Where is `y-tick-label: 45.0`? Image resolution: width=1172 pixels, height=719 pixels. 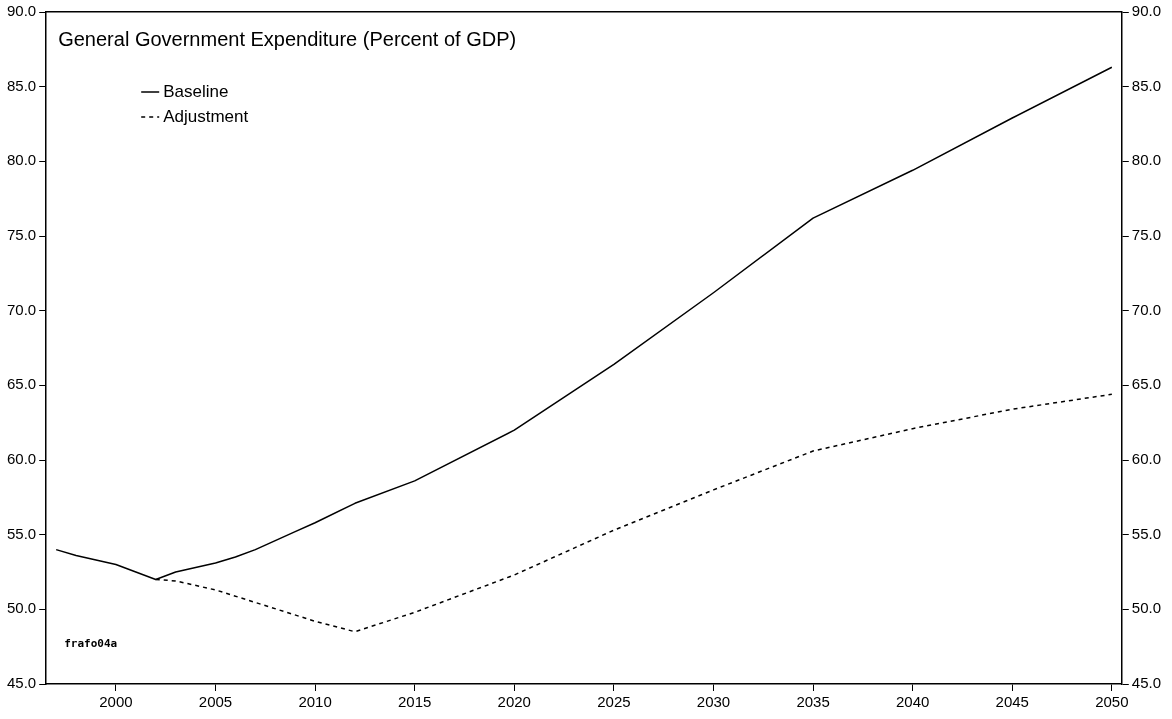 y-tick-label: 45.0 is located at coordinates (21, 683).